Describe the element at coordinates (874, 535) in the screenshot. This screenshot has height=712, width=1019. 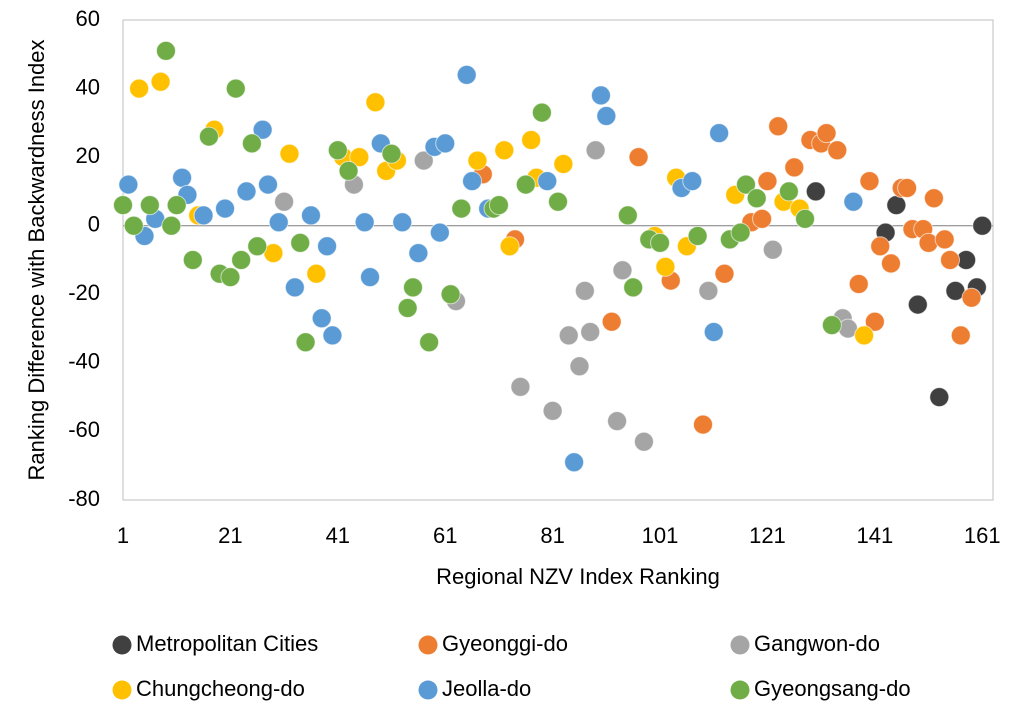
I see `x-tick-label: 141` at that location.